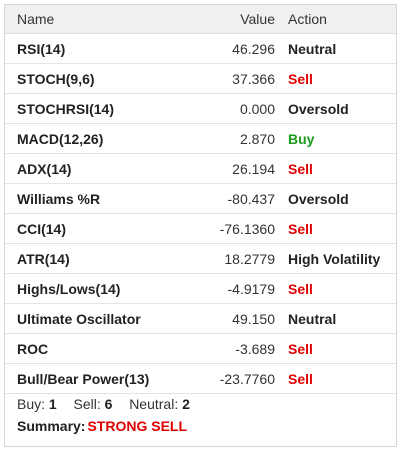 This screenshot has width=402, height=453. I want to click on indicator-name: Bull/Bear Power(13), so click(92, 378).